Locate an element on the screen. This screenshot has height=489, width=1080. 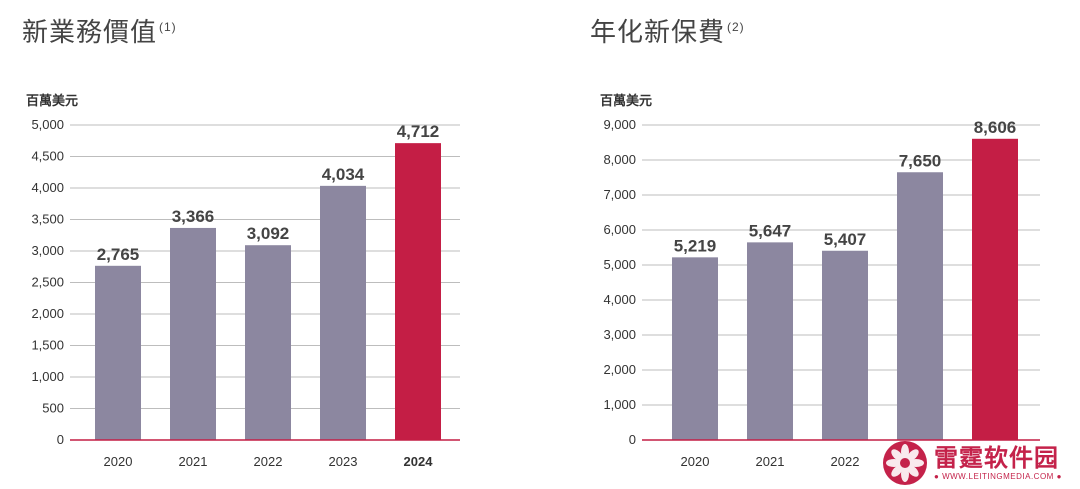
data-label-2023: 7,650 is located at coordinates (920, 160).